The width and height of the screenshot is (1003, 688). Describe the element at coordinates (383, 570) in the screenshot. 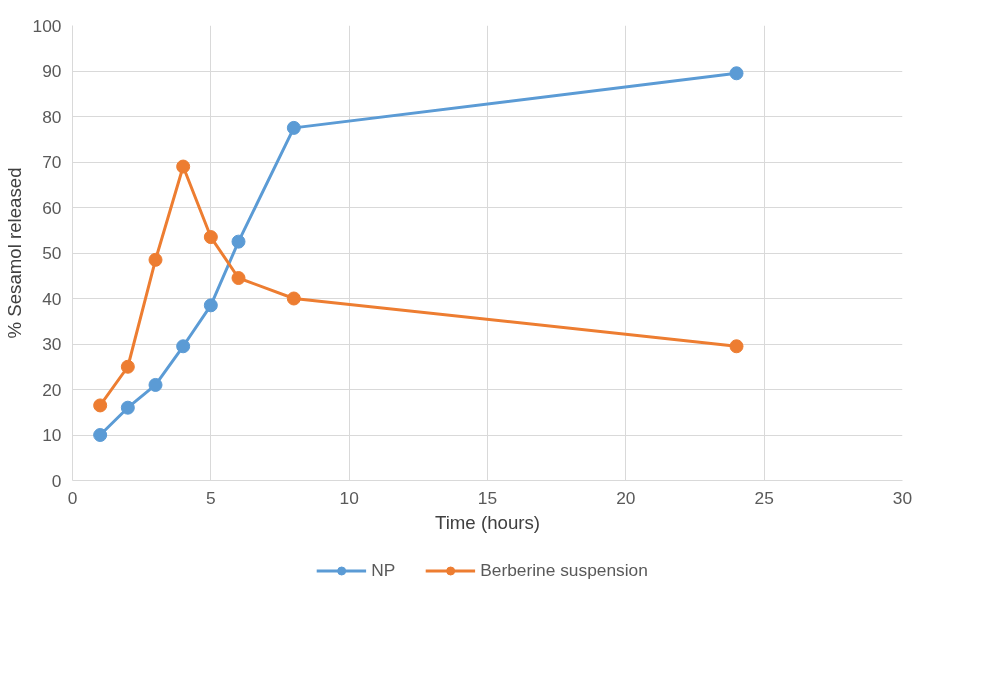

I see `legend-label: NP` at that location.